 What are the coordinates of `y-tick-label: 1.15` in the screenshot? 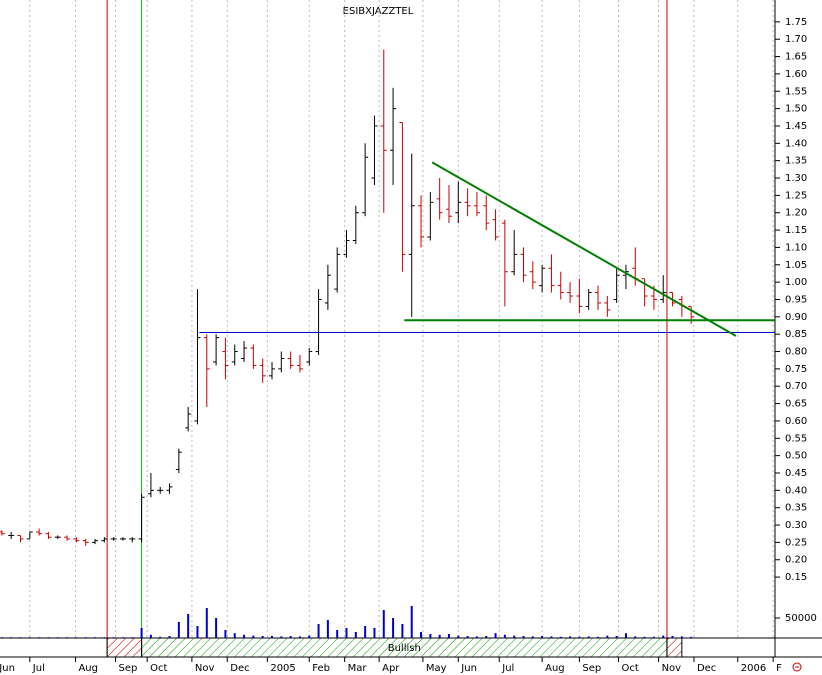 It's located at (796, 230).